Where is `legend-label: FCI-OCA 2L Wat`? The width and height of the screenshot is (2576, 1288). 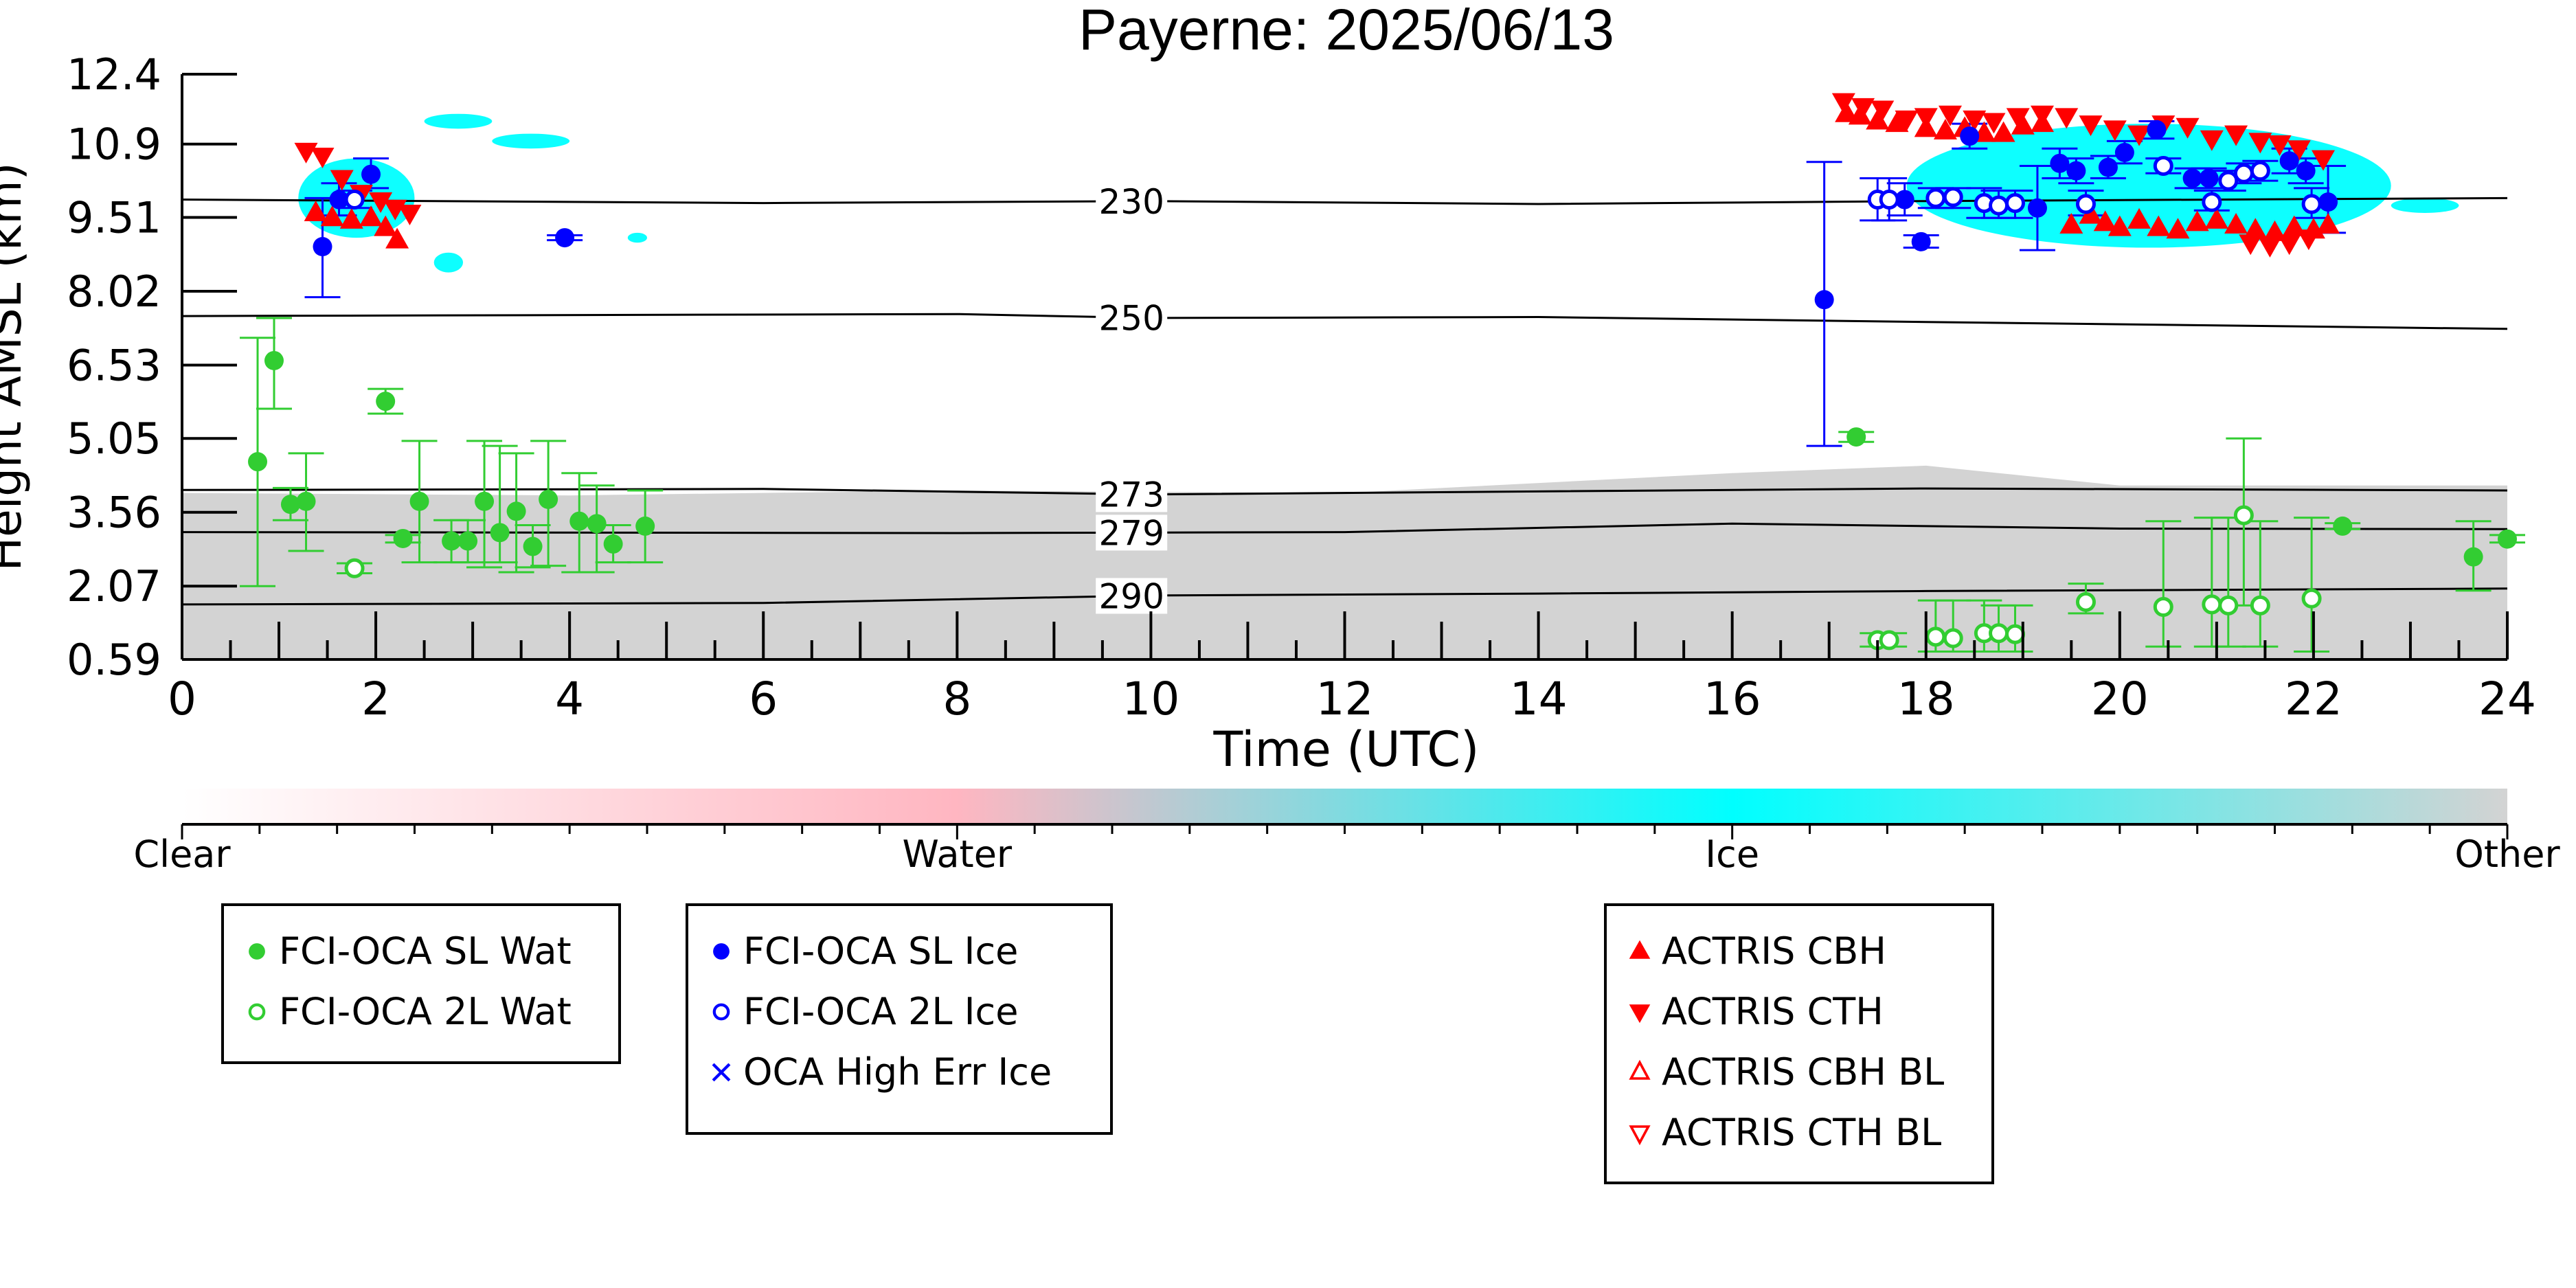
legend-label: FCI-OCA 2L Wat is located at coordinates (425, 1011).